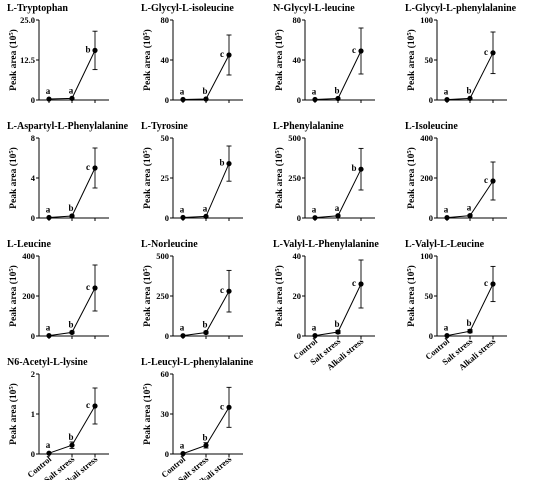 Image resolution: width=550 pixels, height=480 pixels. Describe the element at coordinates (192, 290) in the screenshot. I see `chart-panel-10: L-Norleucine Peak area (105) 0 250 500 a b c` at that location.